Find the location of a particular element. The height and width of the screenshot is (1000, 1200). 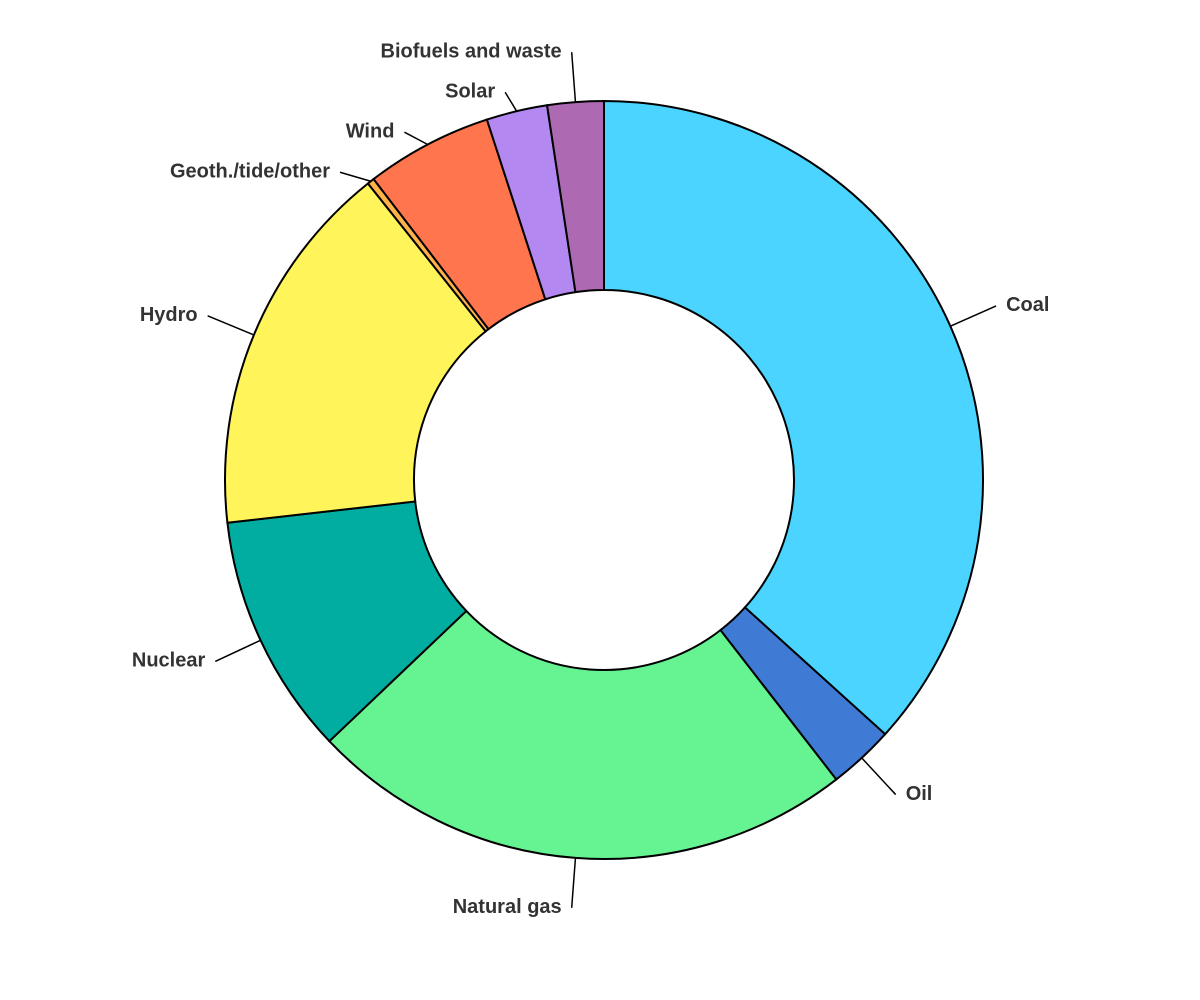

slice-label: Biofuels and waste is located at coordinates (471, 52).